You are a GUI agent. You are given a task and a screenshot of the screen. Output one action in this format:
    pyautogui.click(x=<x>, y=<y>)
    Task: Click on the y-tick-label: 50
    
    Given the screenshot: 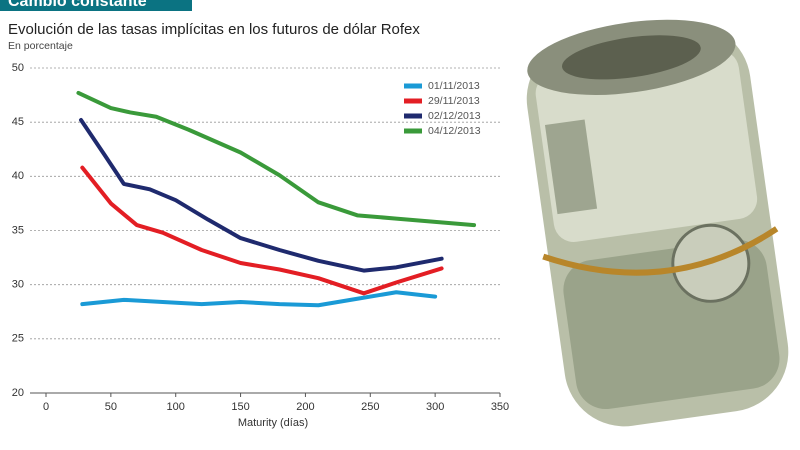 What is the action you would take?
    pyautogui.click(x=18, y=68)
    